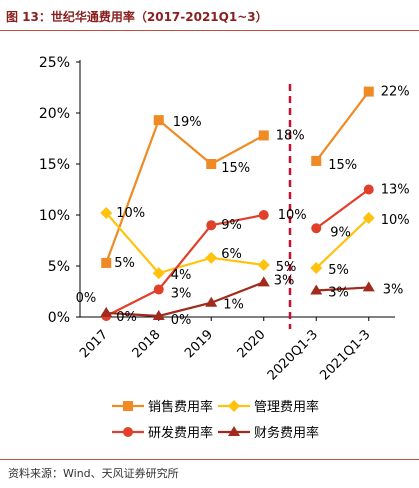 Image resolution: width=419 pixels, height=488 pixels. I want to click on title-divider, so click(209, 30).